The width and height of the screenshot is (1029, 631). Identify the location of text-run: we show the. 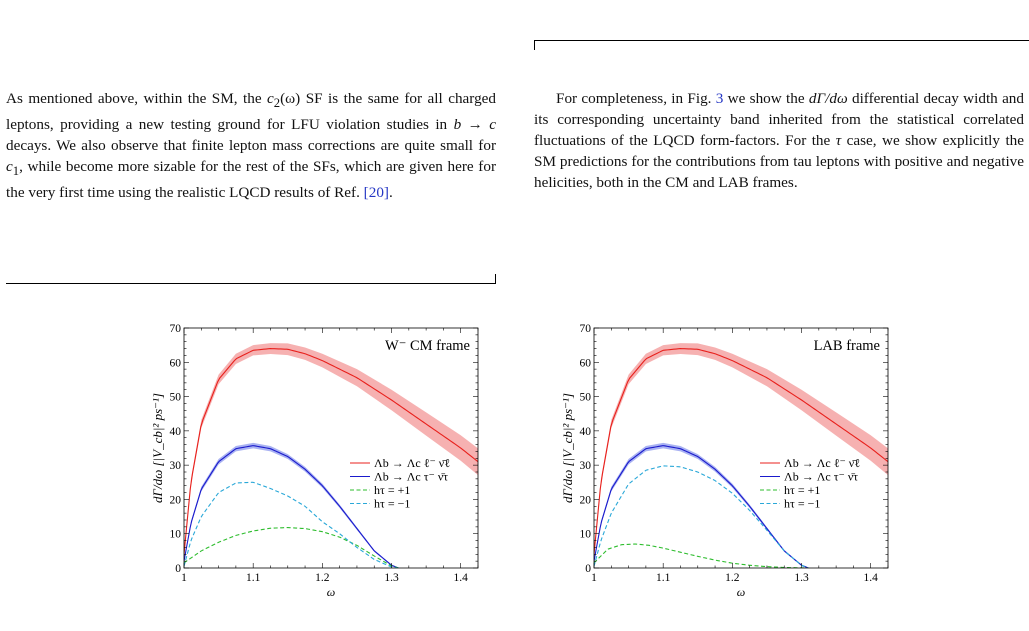
(766, 98).